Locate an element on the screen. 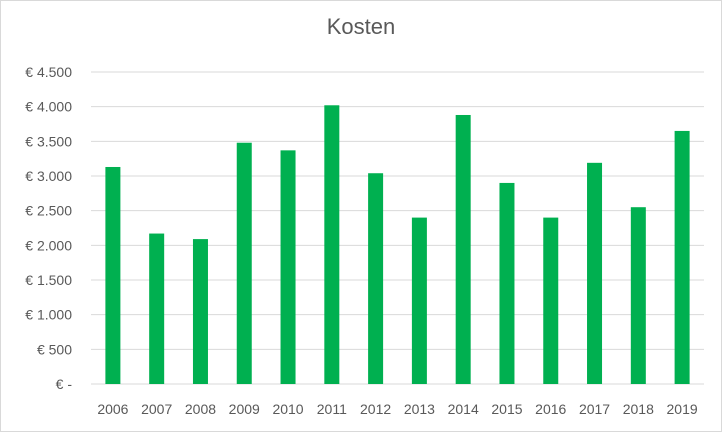 This screenshot has width=722, height=432. y-tick-label: € 1.000 is located at coordinates (48, 315).